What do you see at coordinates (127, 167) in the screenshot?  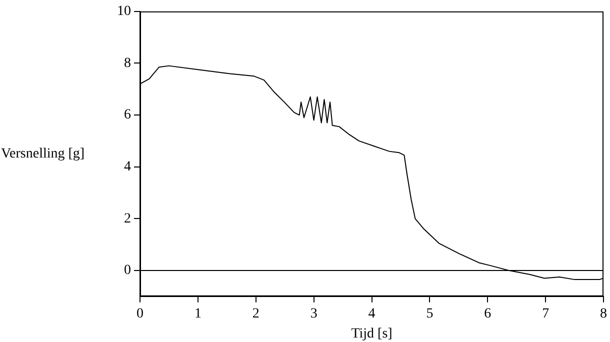 I see `y-tick-label: 4` at bounding box center [127, 167].